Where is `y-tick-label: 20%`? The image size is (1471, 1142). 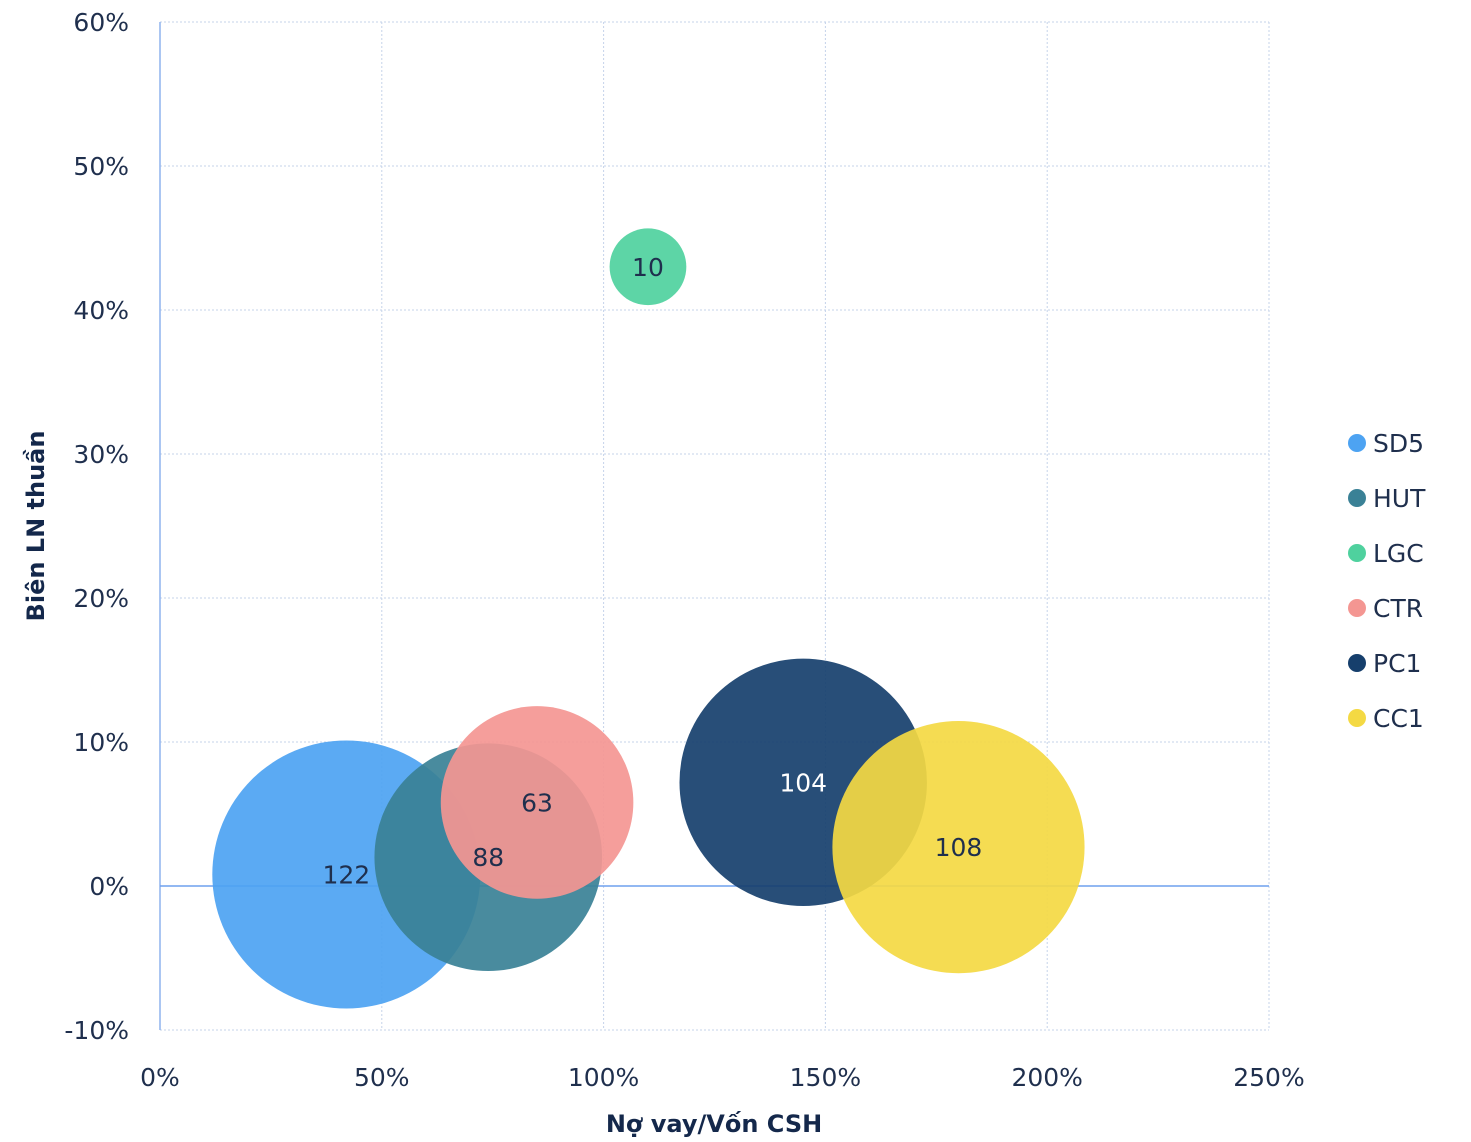 y-tick-label: 20% is located at coordinates (101, 598).